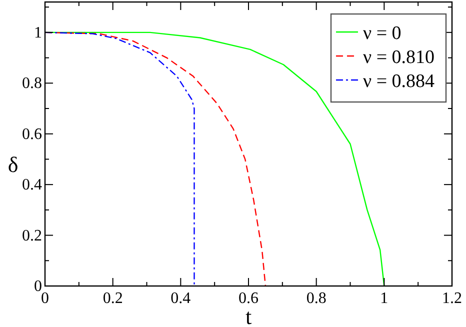  I want to click on y-axis-title: δ, so click(13, 164).